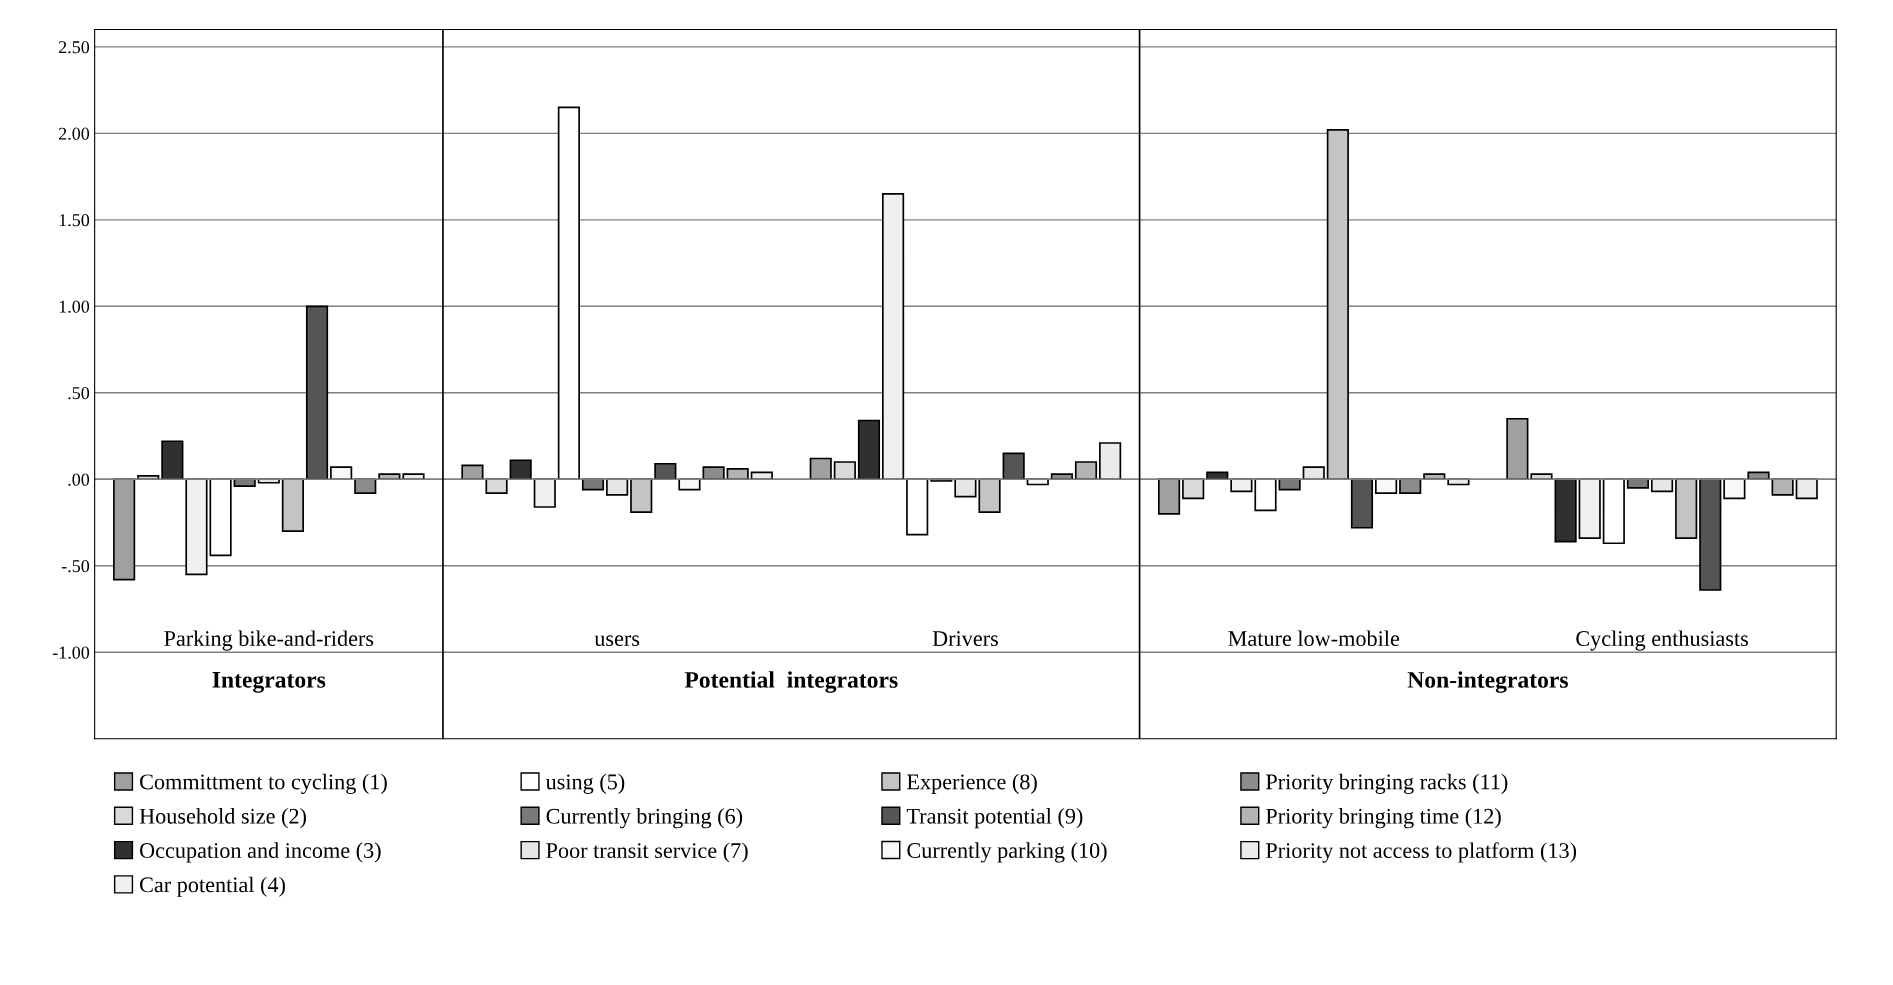 The height and width of the screenshot is (985, 1893). I want to click on legend-label: Committment to cycling (1), so click(263, 783).